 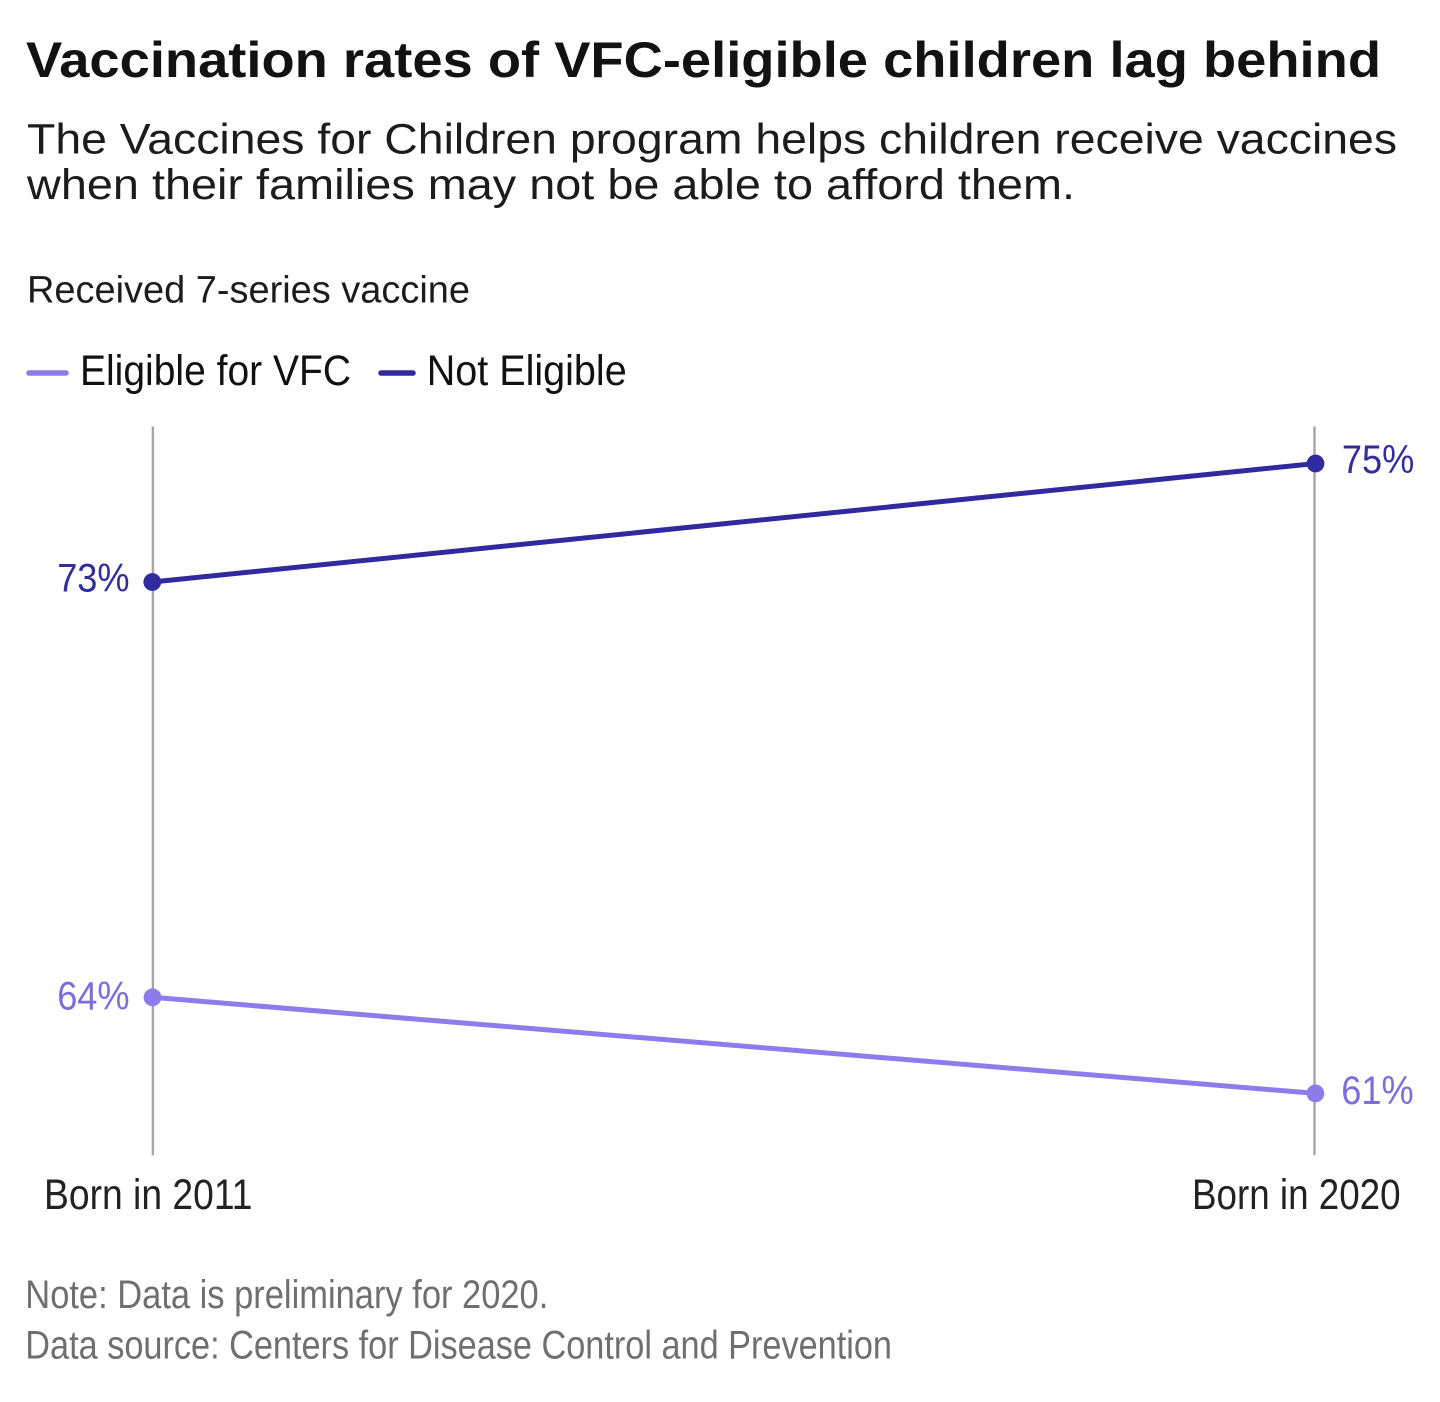 I want to click on svg-text: Eligible for VFC, so click(x=215, y=371).